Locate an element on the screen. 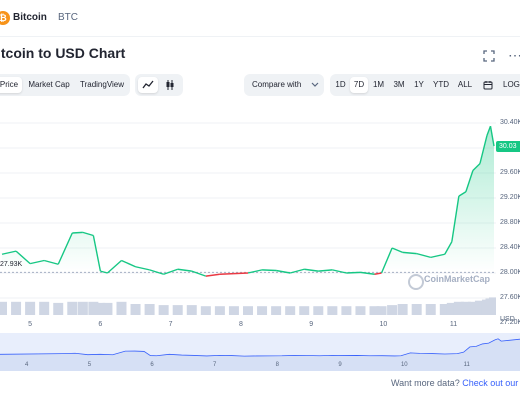  range-all: ALL is located at coordinates (465, 84).